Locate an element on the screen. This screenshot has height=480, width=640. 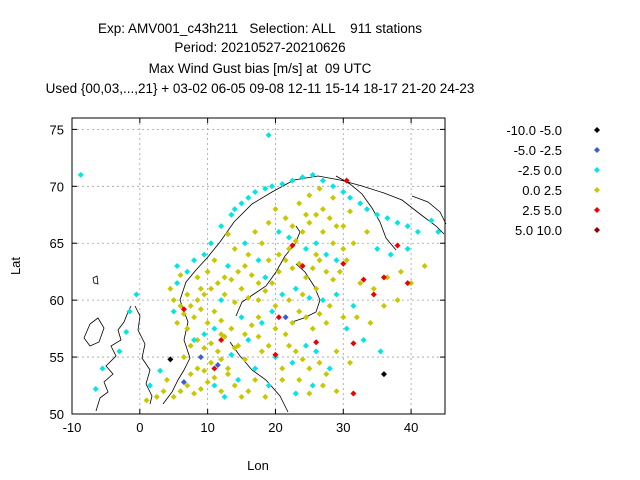
x-tick-label: 30 is located at coordinates (343, 427).